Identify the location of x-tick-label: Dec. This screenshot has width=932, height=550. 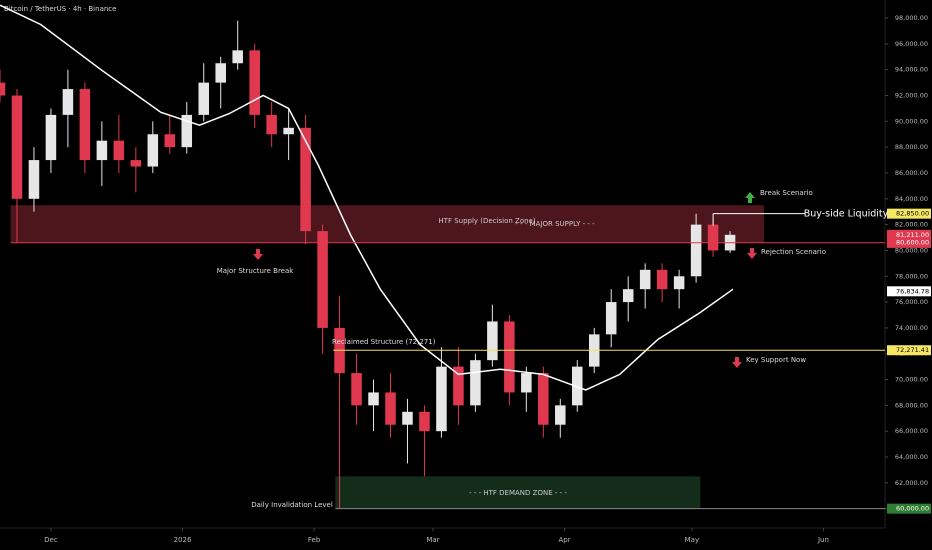
(51, 540).